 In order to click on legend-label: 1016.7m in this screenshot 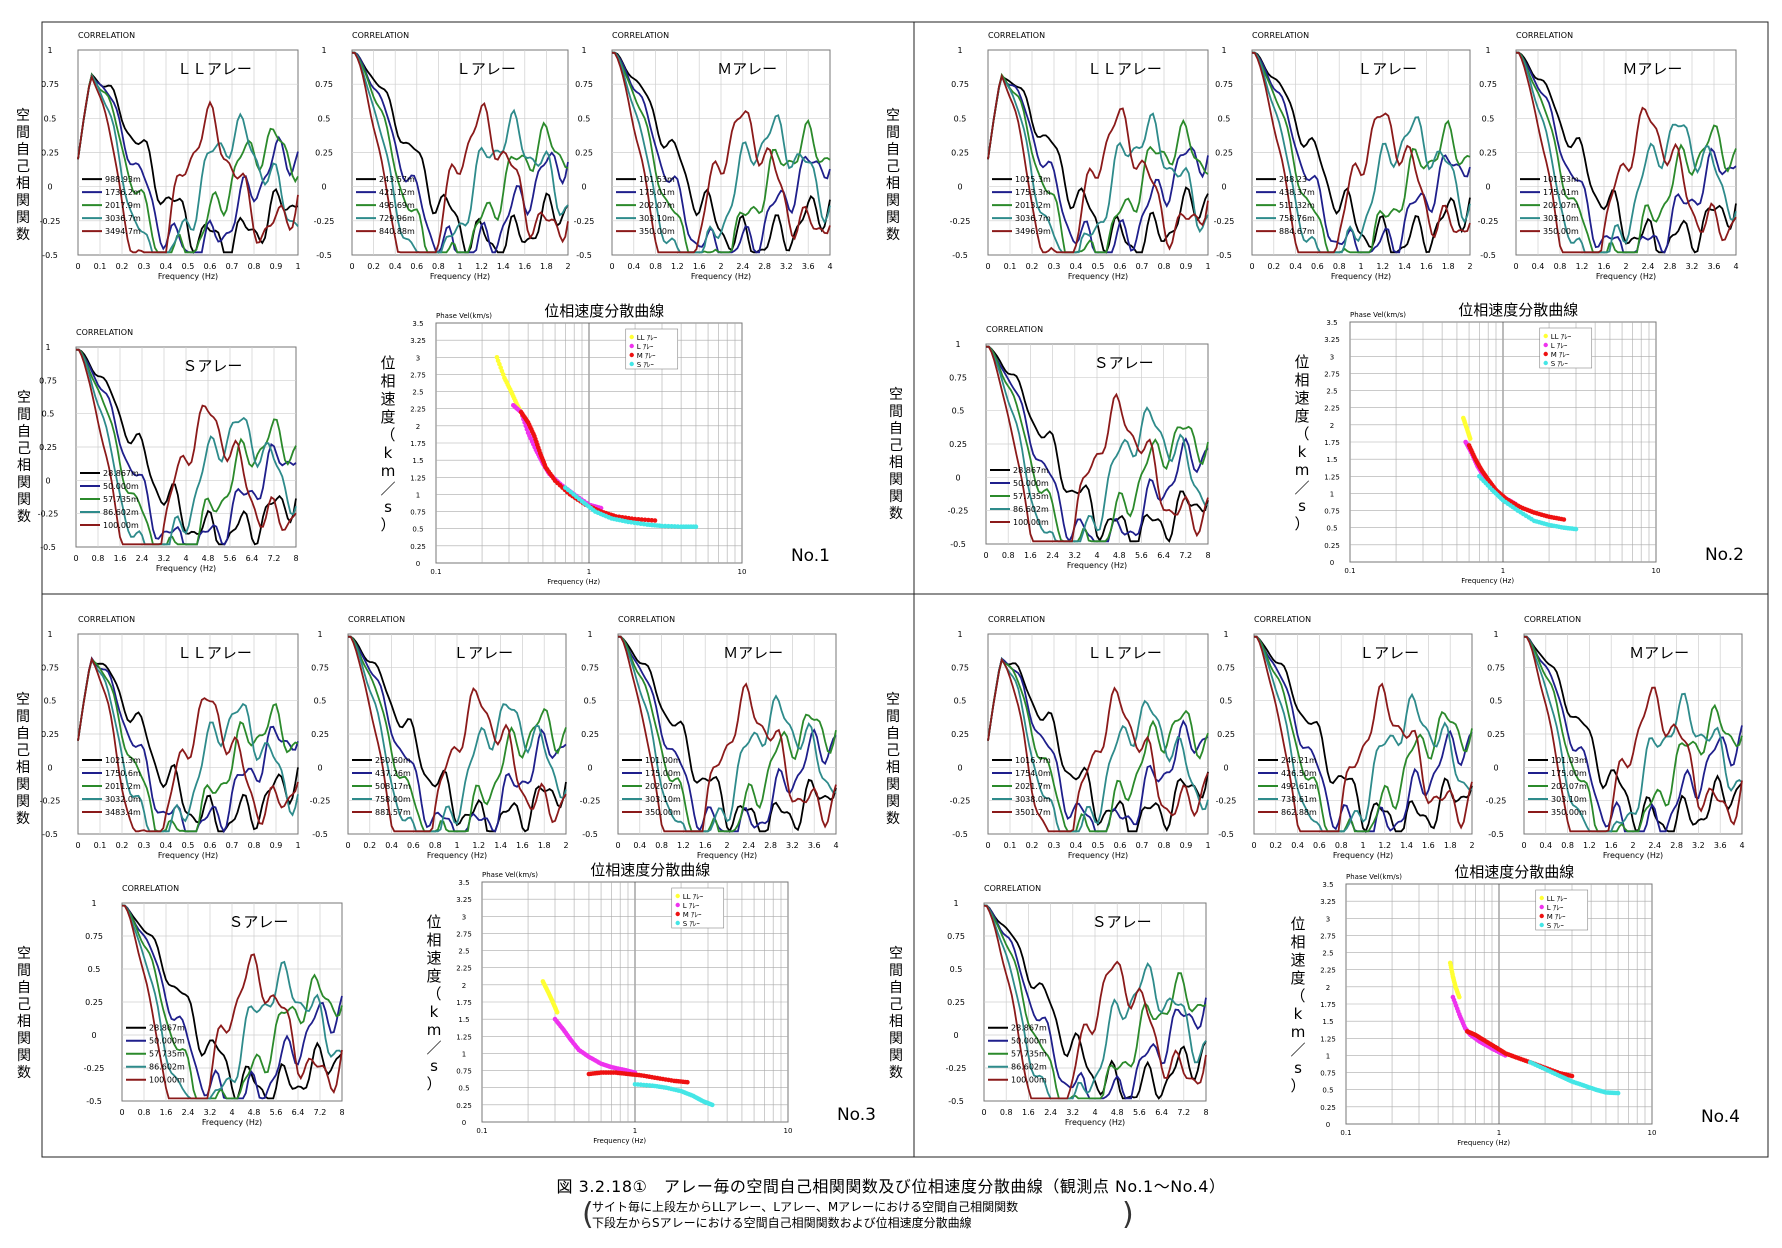, I will do `click(1033, 760)`.